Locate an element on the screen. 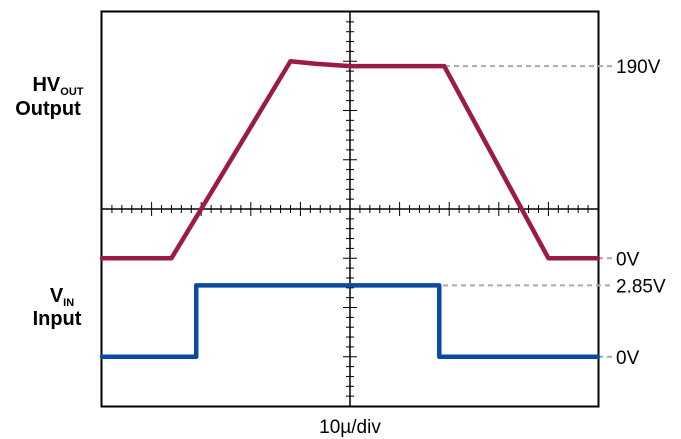  vin-label: VIN is located at coordinates (62, 297).